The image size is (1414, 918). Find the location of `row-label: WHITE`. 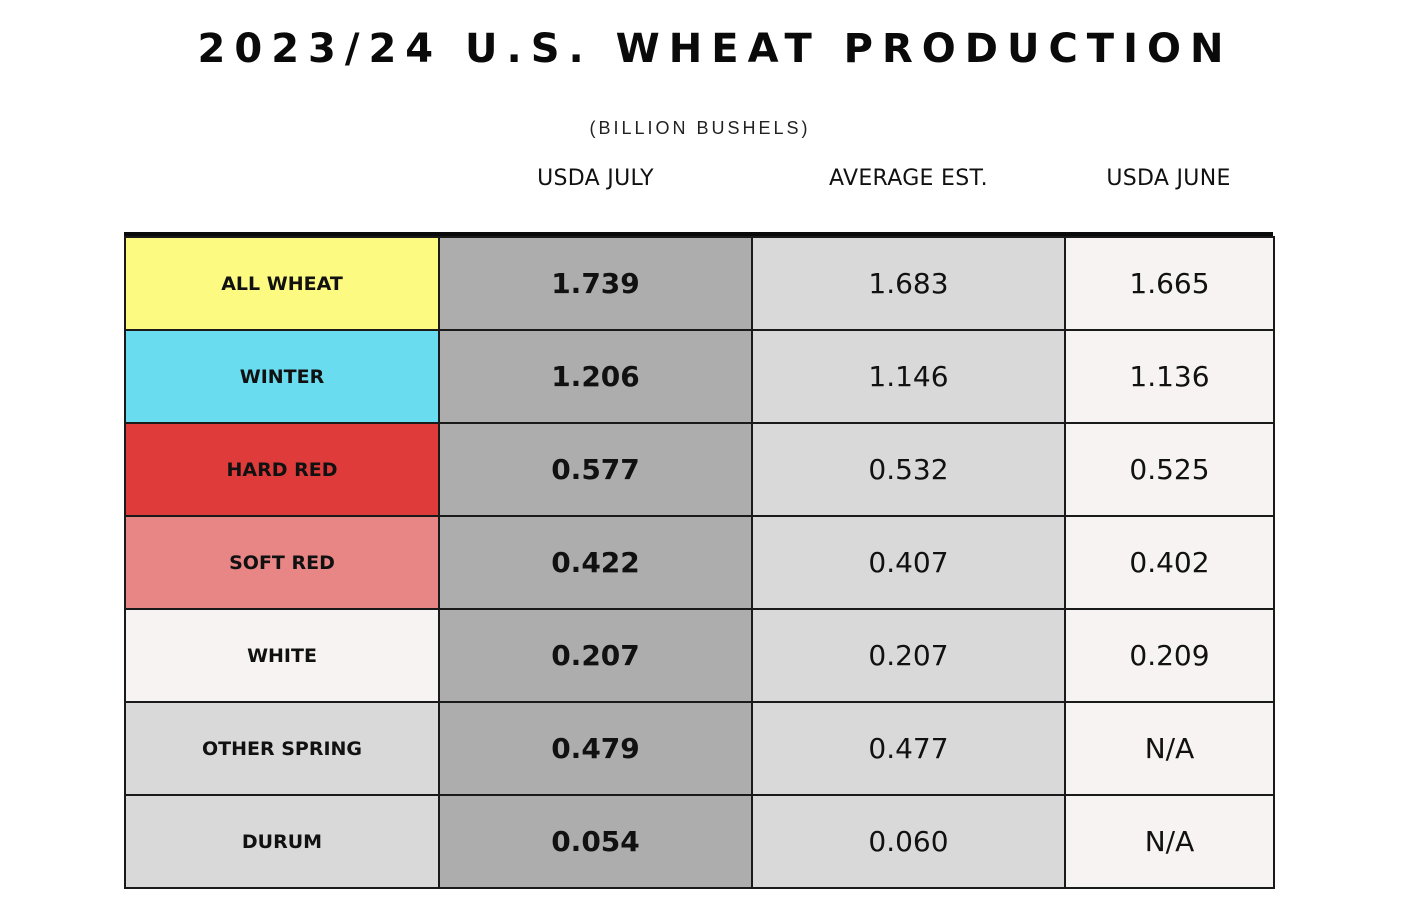

row-label: WHITE is located at coordinates (282, 655).